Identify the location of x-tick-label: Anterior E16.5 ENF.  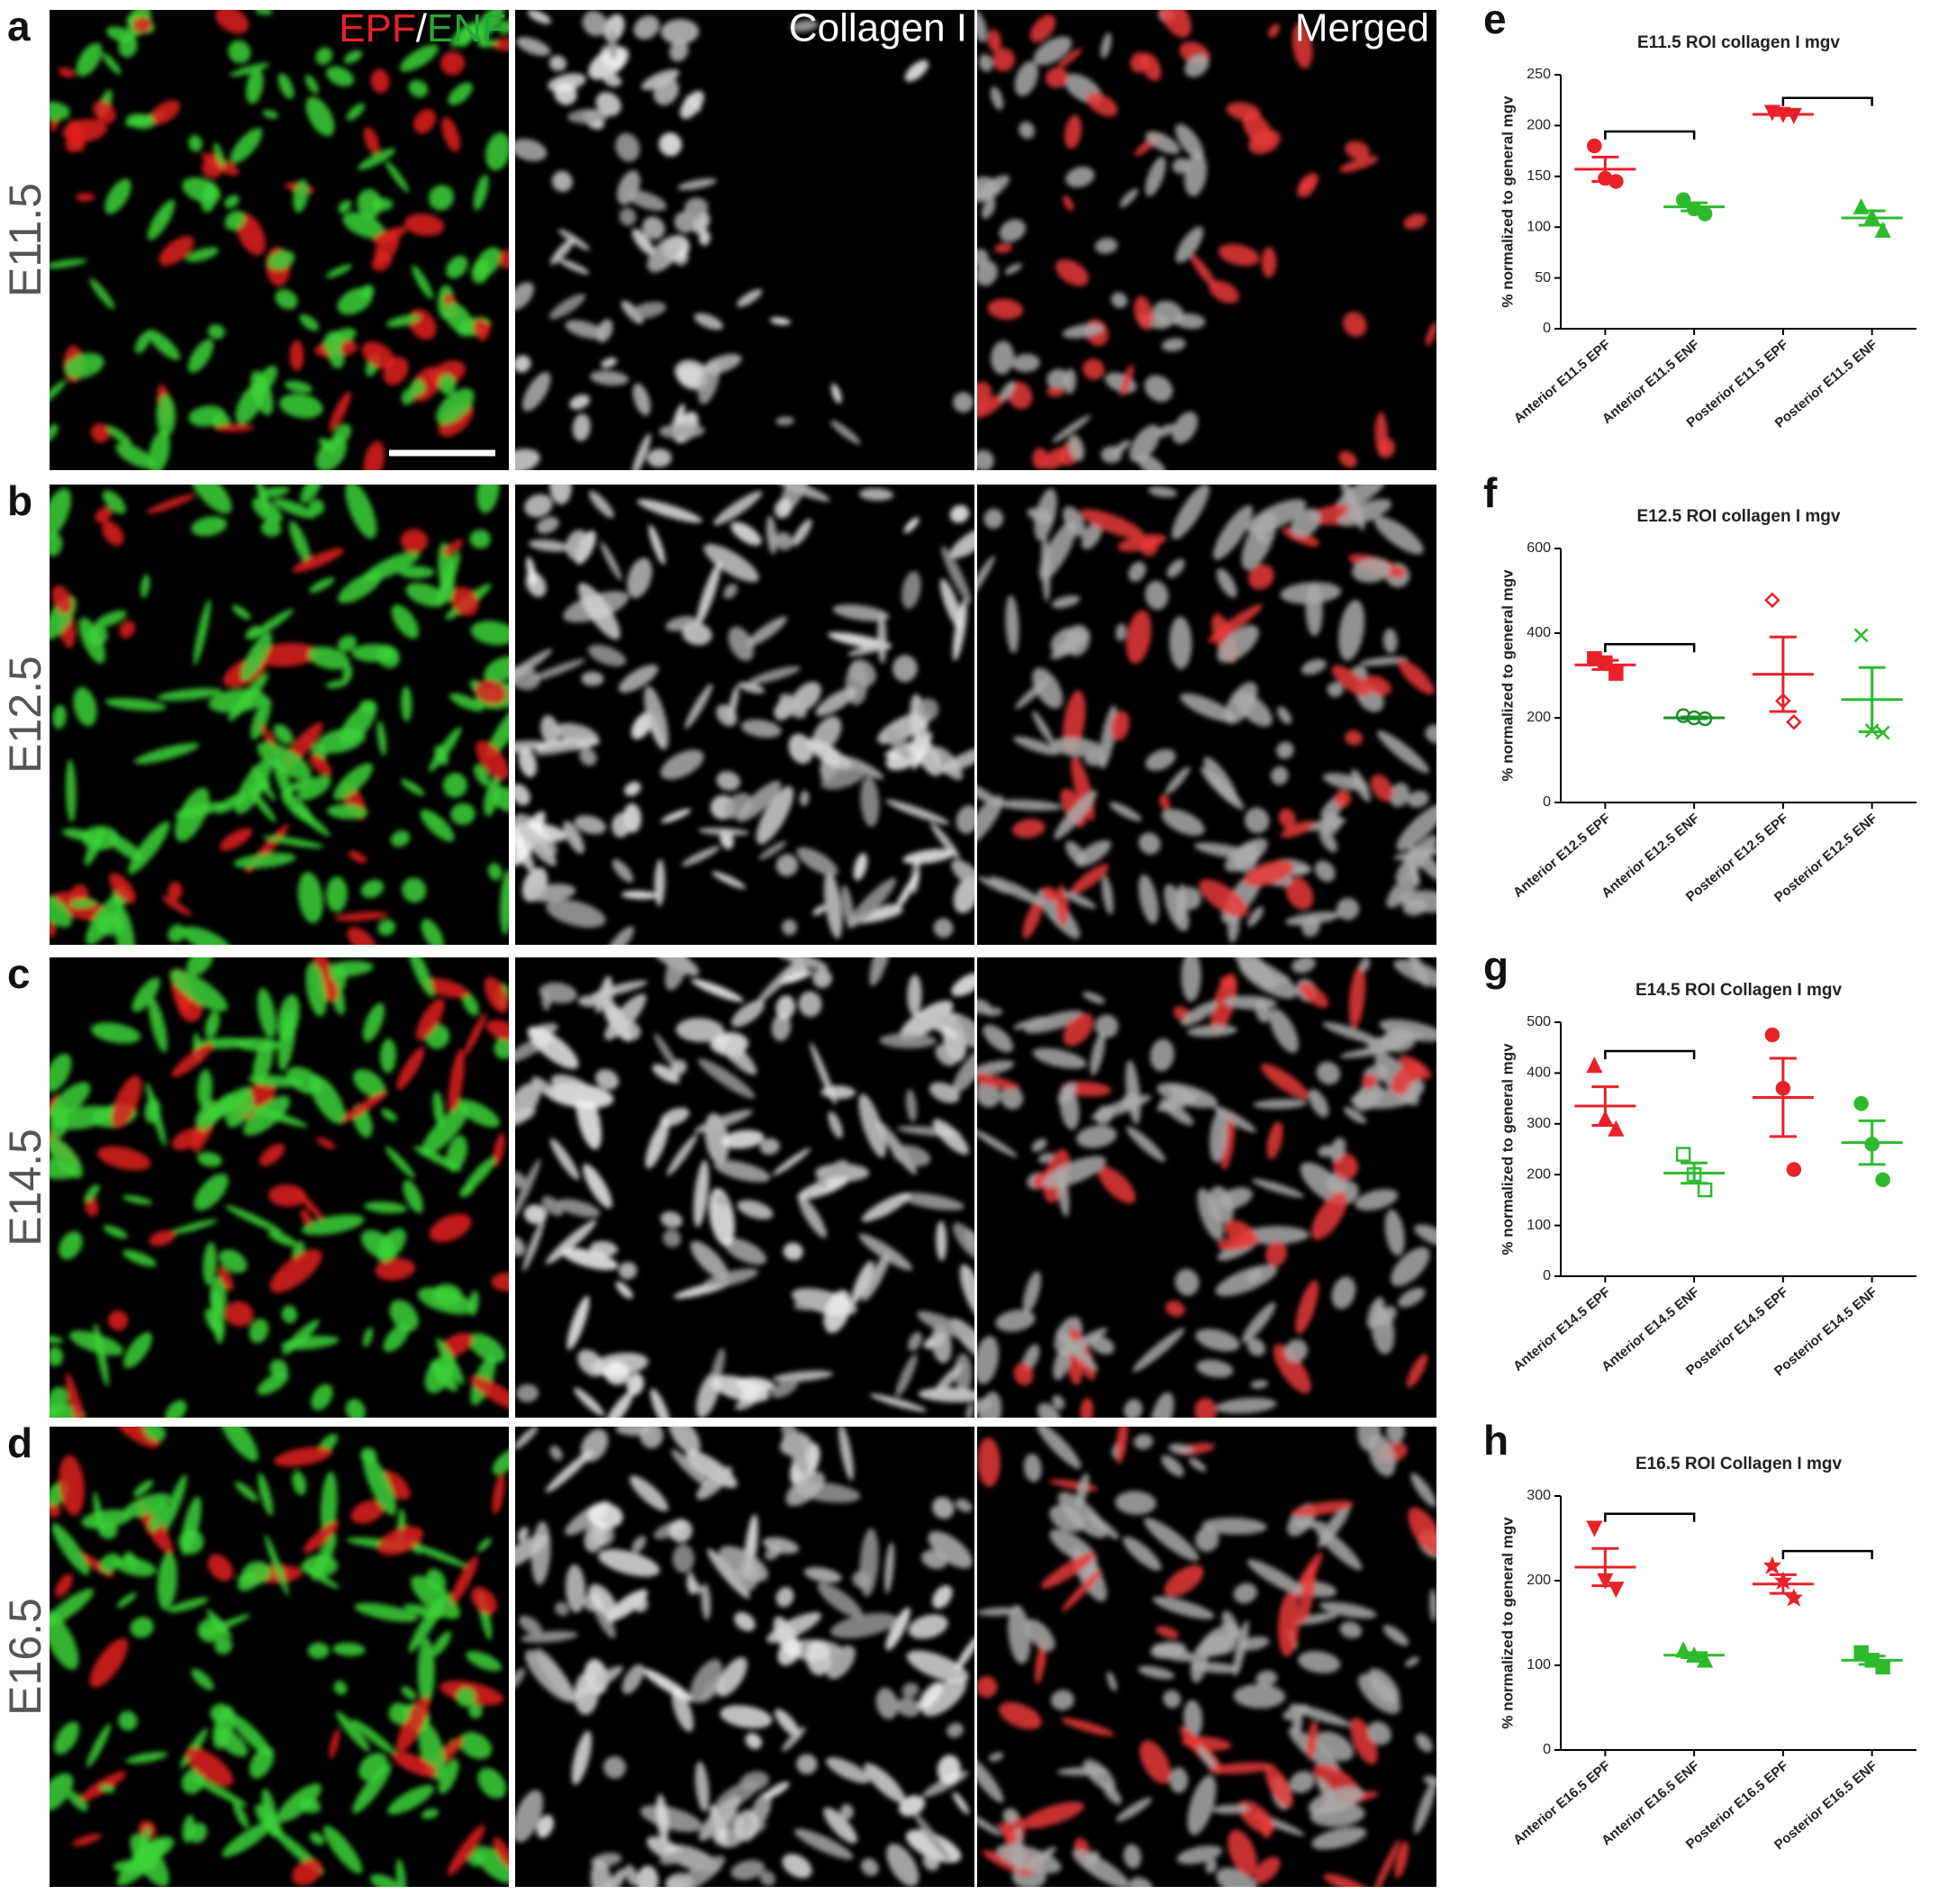
(1650, 1803).